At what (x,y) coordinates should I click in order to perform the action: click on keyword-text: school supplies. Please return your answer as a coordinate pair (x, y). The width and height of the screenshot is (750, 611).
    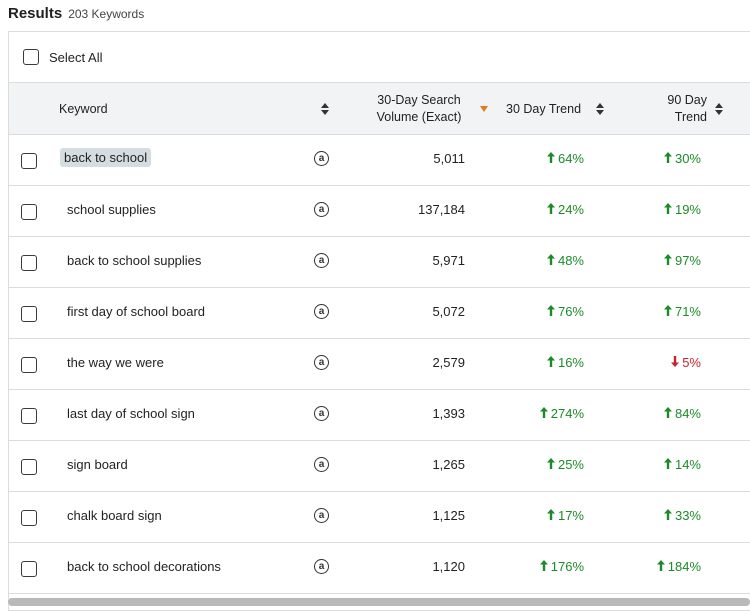
    Looking at the image, I should click on (111, 209).